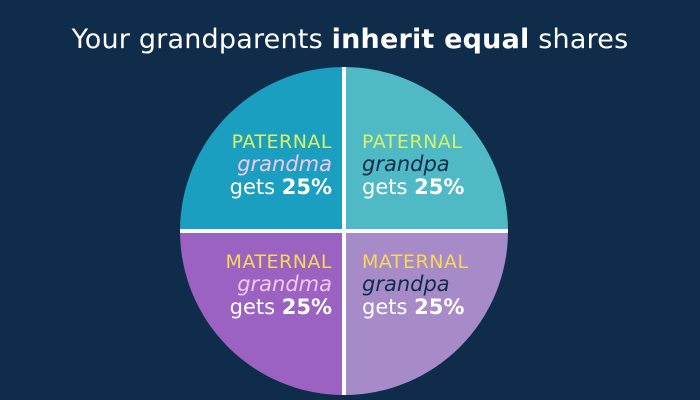 The width and height of the screenshot is (700, 400). Describe the element at coordinates (201, 39) in the screenshot. I see `title-part-1: Your grandparents` at that location.